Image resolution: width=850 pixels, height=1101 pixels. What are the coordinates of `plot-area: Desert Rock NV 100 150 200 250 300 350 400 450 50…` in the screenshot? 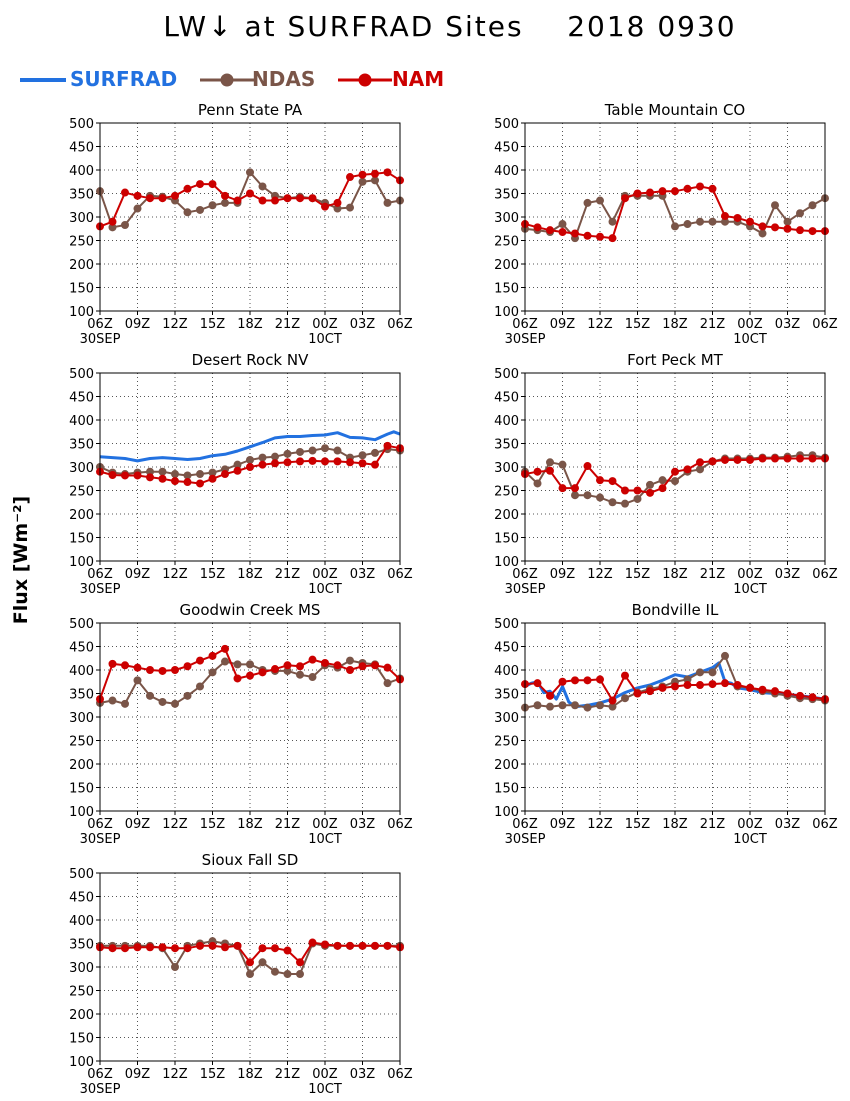 It's located at (241, 474).